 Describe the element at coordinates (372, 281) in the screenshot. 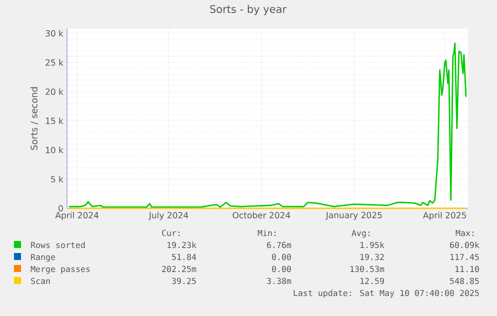

I see `text: 12.59` at that location.